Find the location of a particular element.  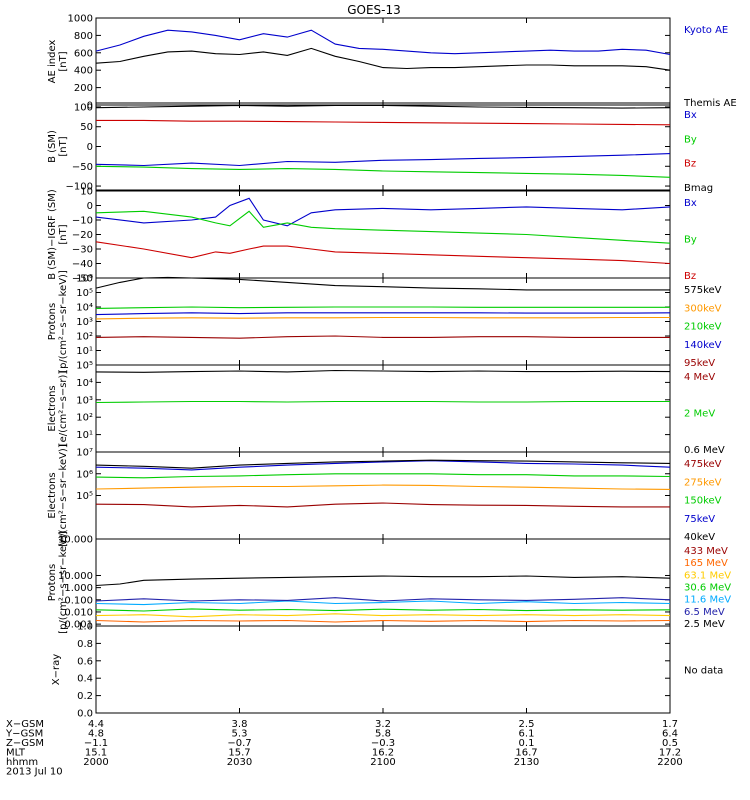

ephemeris-value: 0.5 is located at coordinates (670, 743).